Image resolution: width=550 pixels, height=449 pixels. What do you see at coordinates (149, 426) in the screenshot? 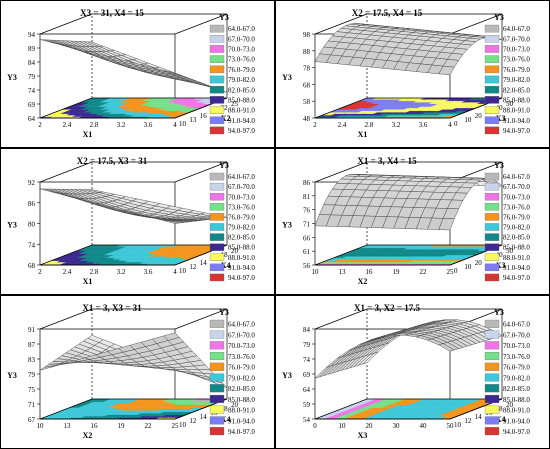
I see `x-tick-label: 22` at bounding box center [149, 426].